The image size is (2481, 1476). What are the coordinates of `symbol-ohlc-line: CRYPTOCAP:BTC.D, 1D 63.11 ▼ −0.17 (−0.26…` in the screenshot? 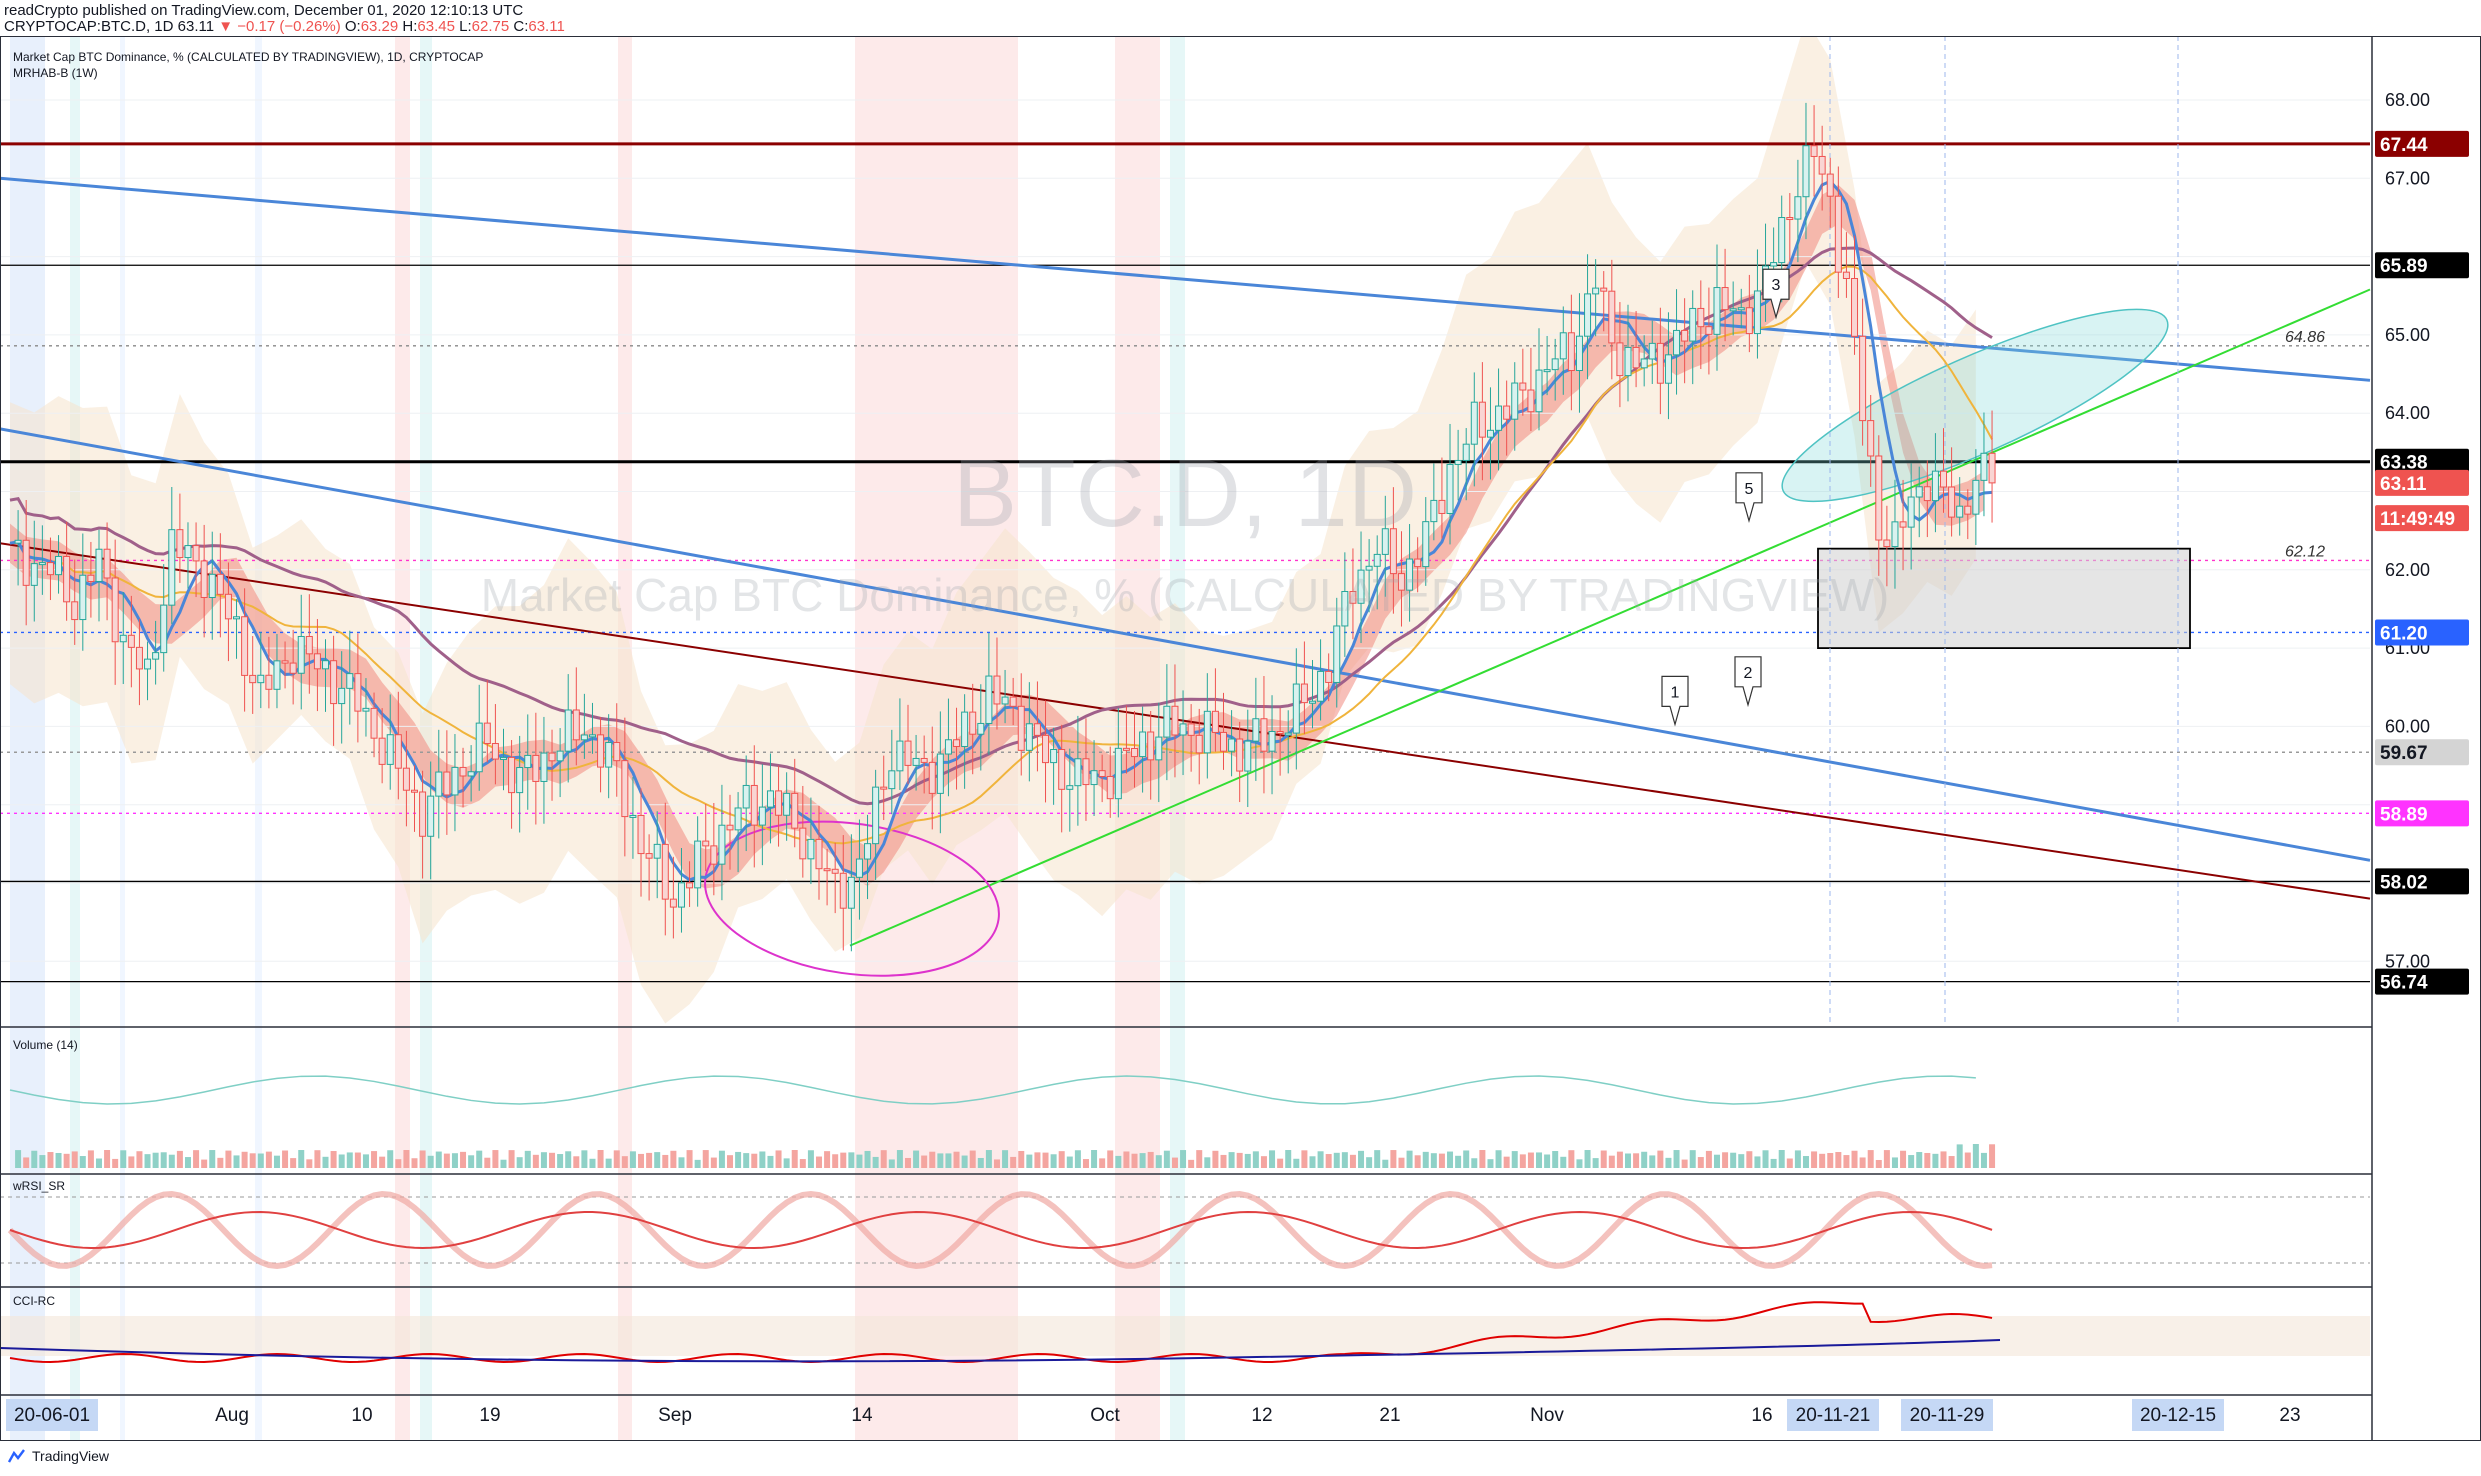 It's located at (284, 27).